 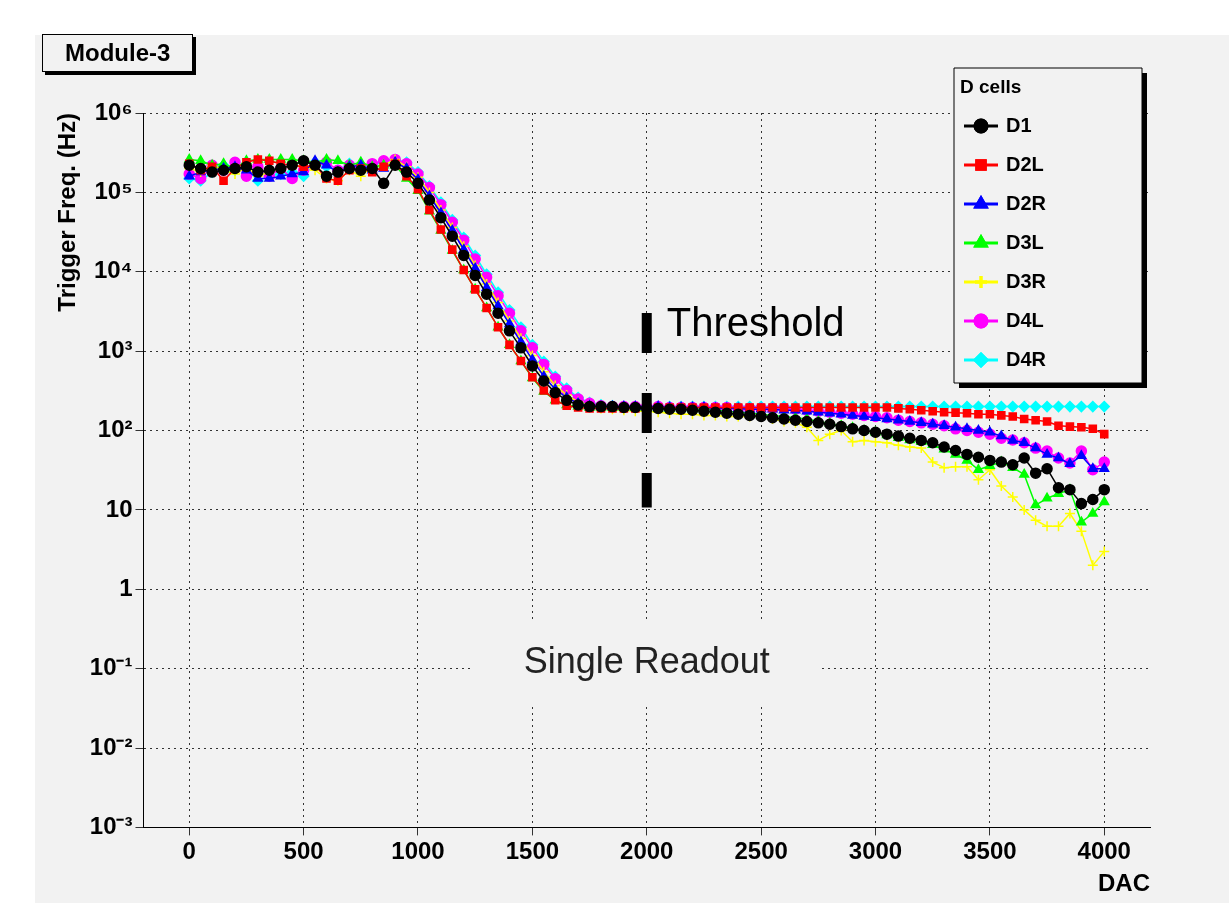 I want to click on ref-line-label: Threshold, so click(x=755, y=322).